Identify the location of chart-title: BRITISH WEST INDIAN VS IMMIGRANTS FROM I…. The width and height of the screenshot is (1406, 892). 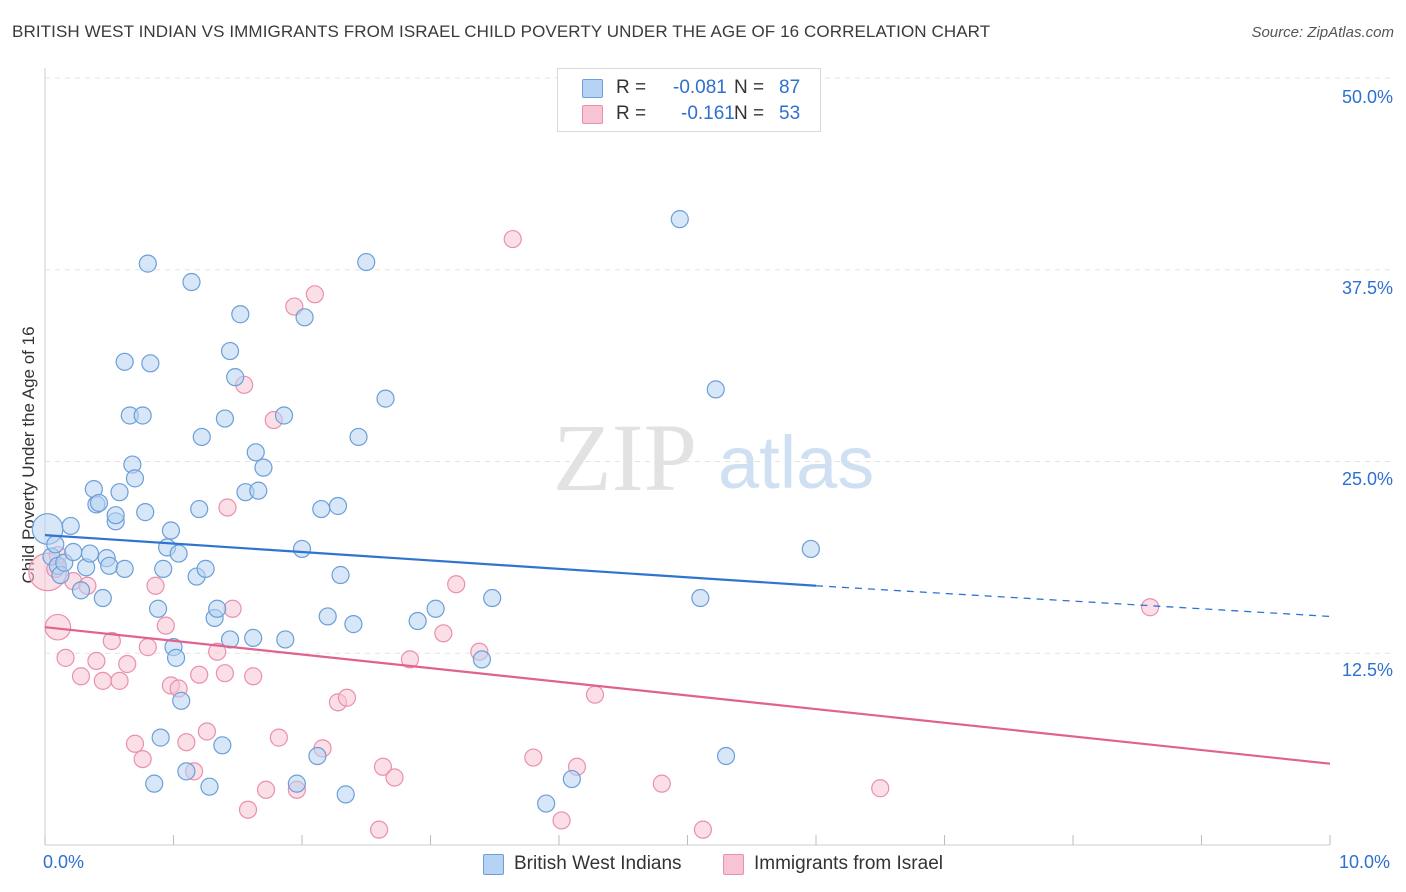
(501, 31).